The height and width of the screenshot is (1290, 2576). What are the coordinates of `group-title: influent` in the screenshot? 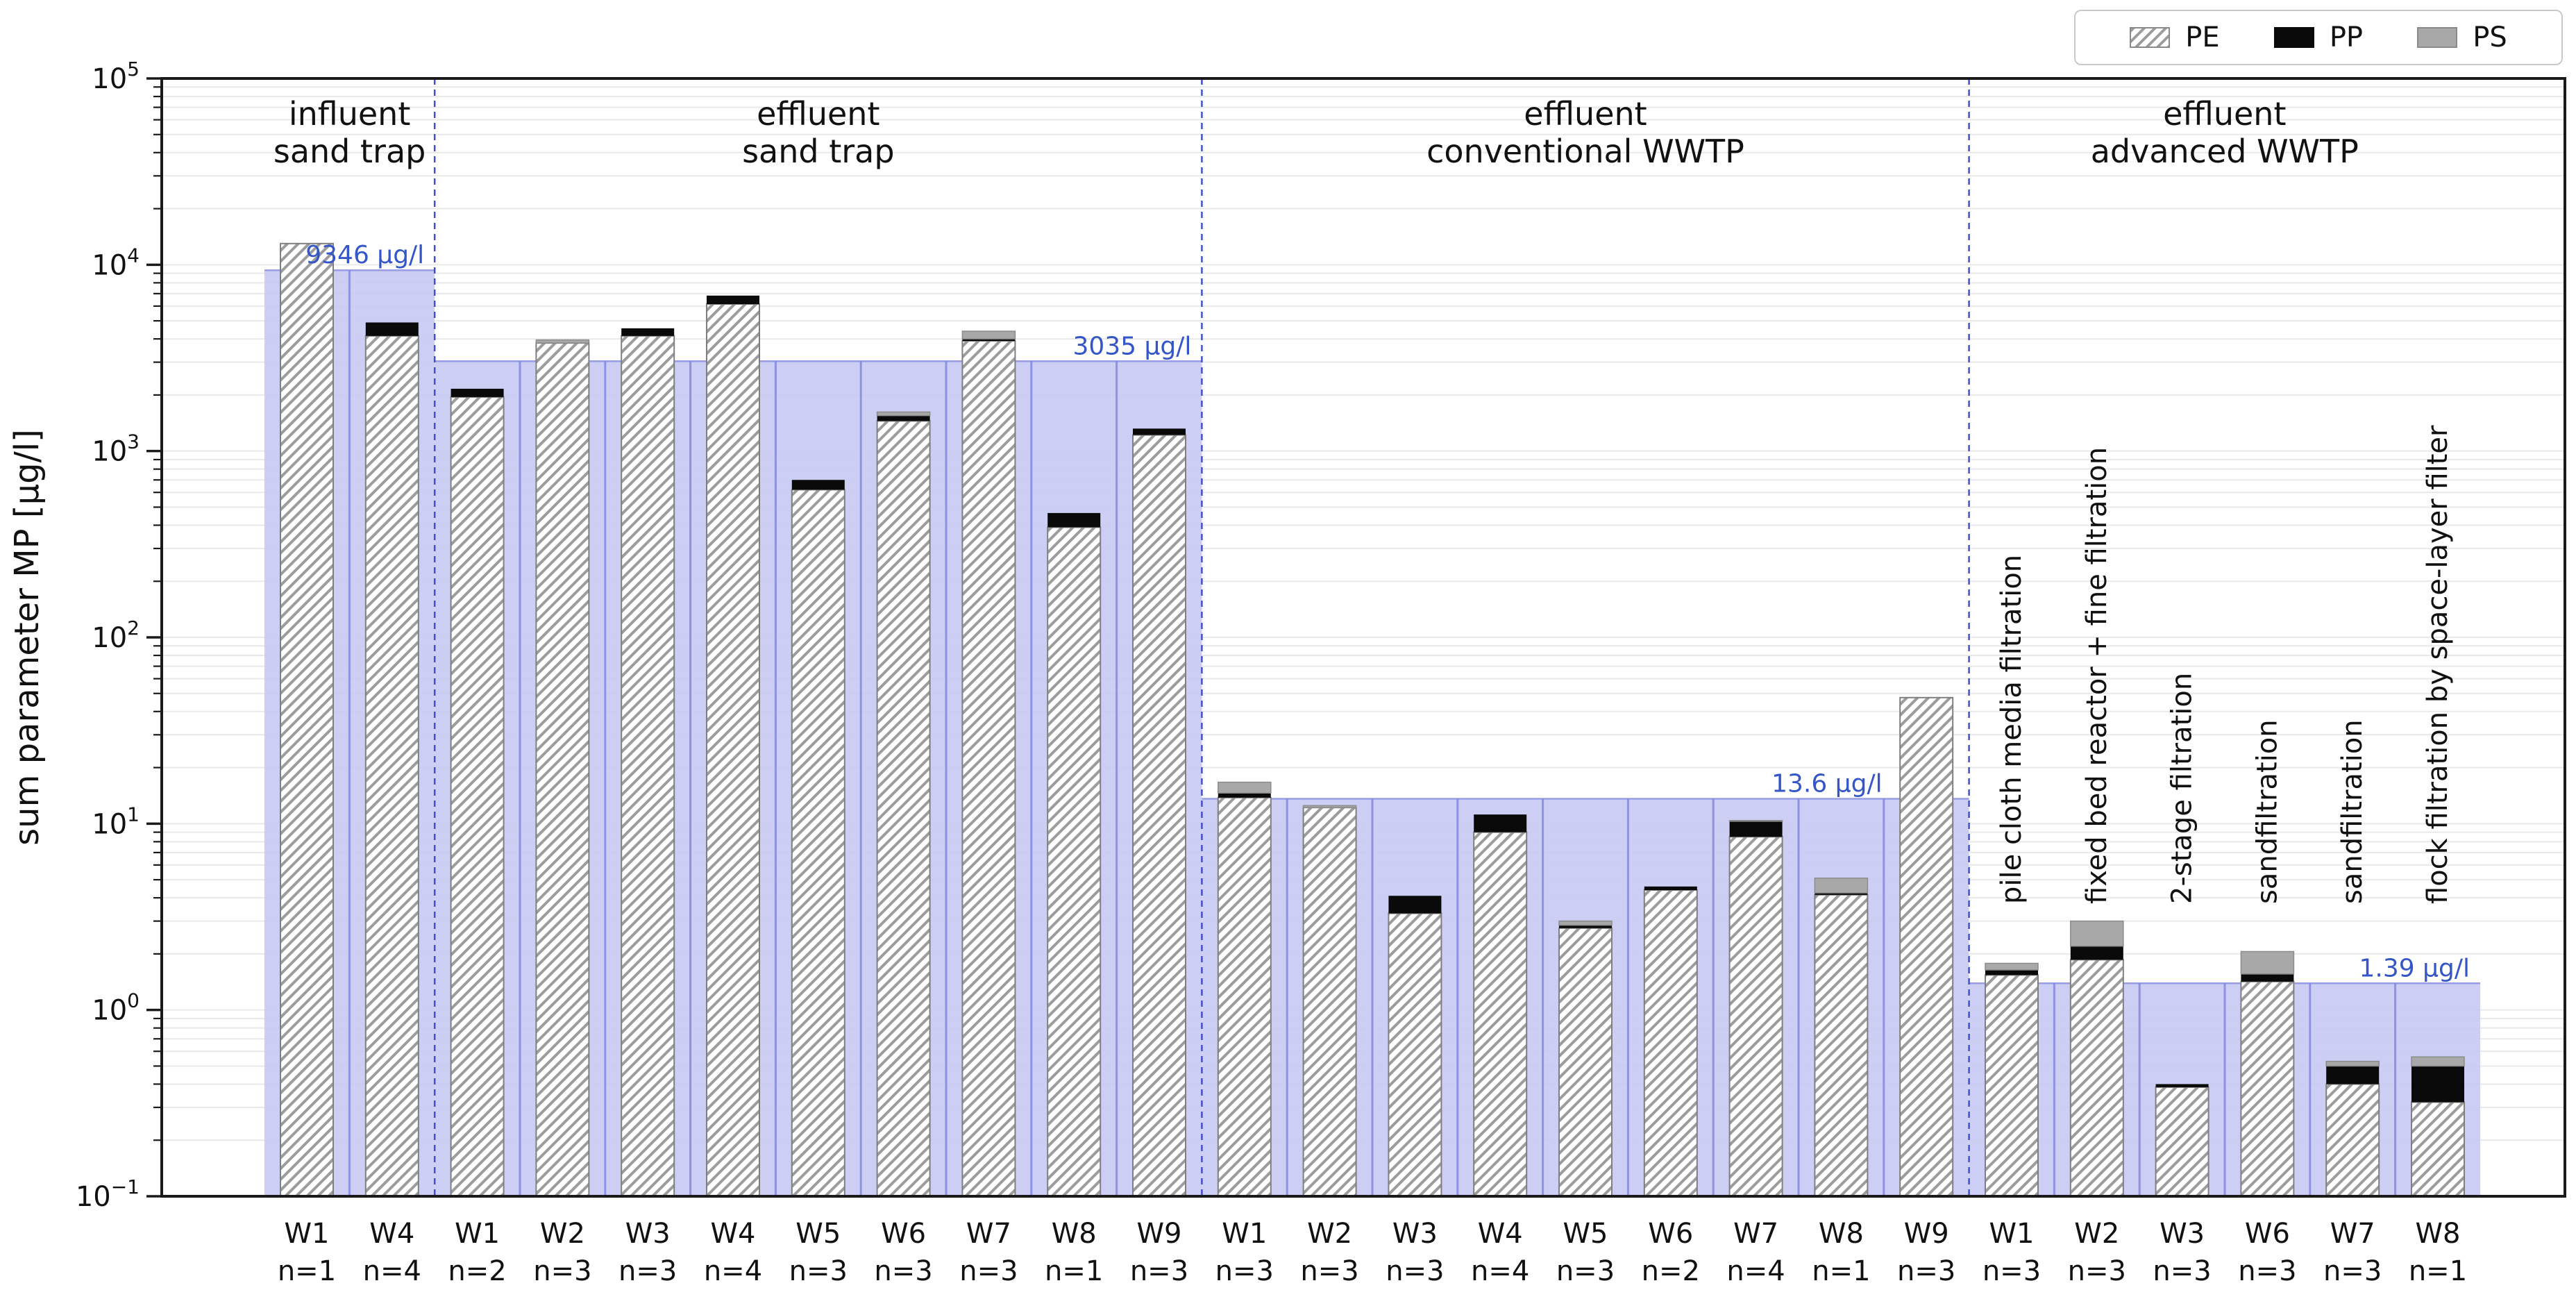 It's located at (350, 114).